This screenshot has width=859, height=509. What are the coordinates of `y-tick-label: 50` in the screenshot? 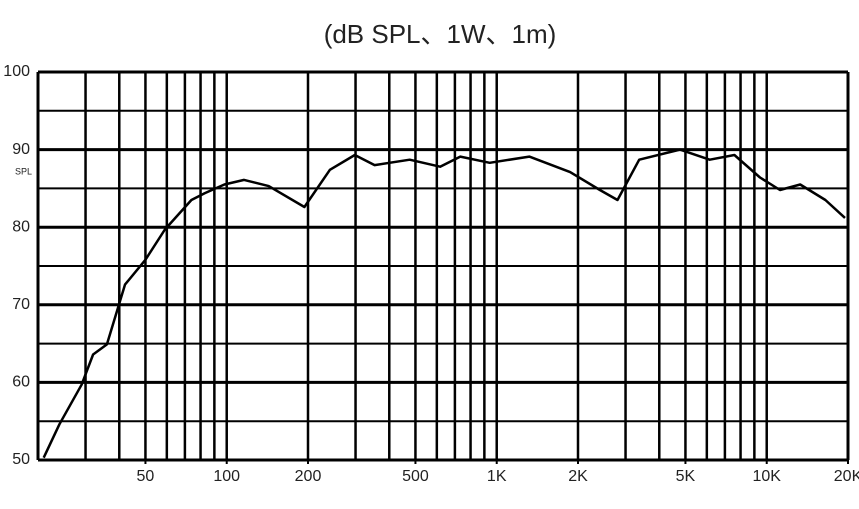 It's located at (21, 459).